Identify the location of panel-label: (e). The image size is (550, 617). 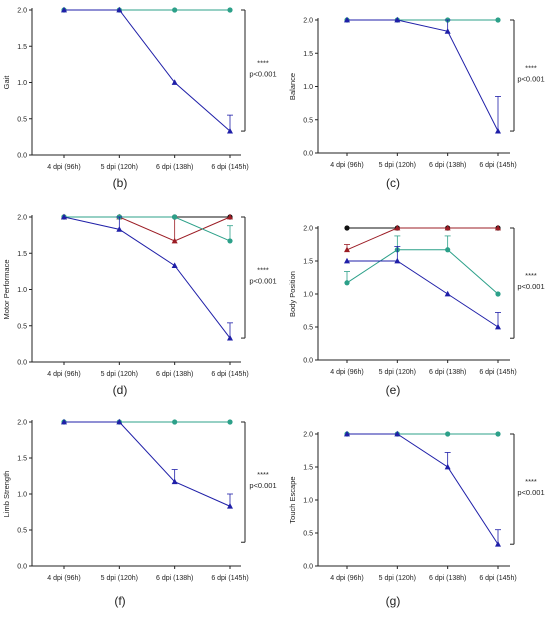
(393, 390).